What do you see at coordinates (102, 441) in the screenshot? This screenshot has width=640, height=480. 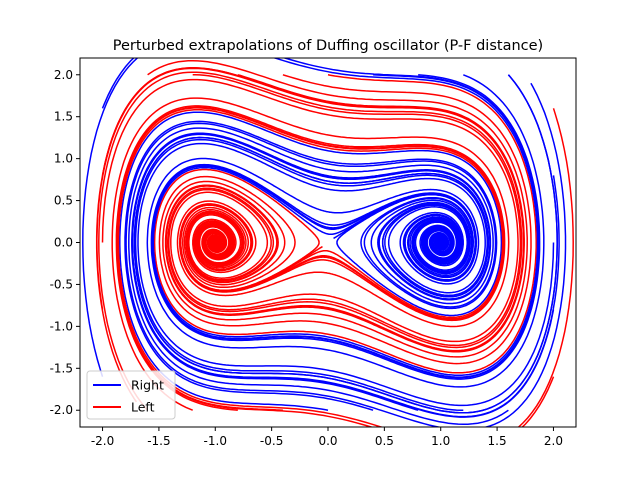 I see `x-tick-label: -2.0` at bounding box center [102, 441].